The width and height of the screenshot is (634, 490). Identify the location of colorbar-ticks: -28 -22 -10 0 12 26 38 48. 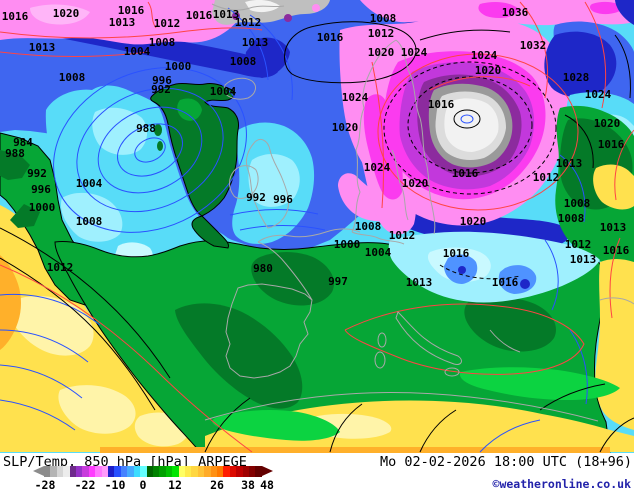
(150, 484).